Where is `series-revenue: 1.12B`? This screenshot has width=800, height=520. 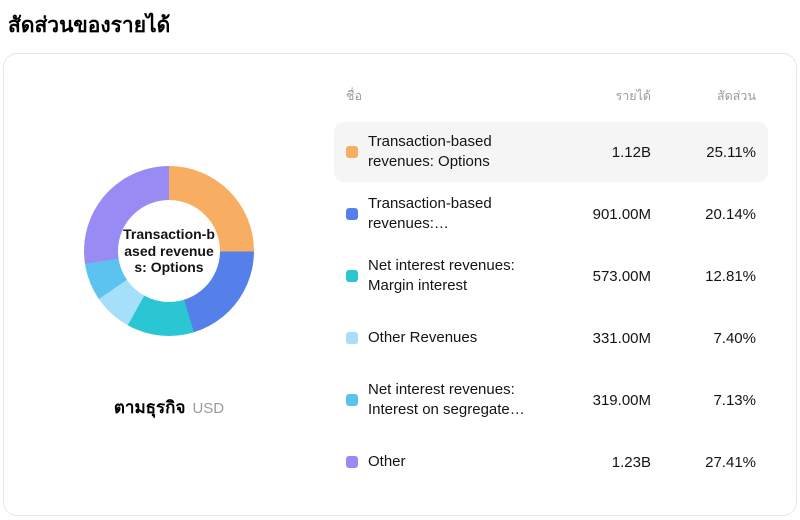 series-revenue: 1.12B is located at coordinates (631, 152).